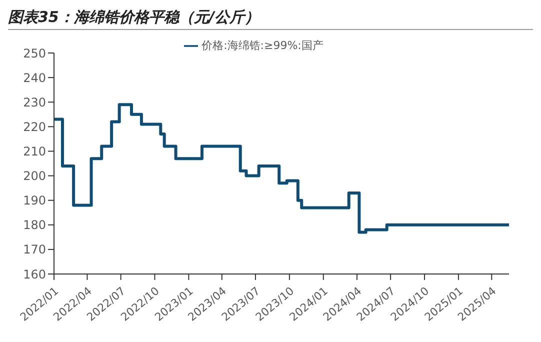 This screenshot has height=342, width=541. Describe the element at coordinates (34, 77) in the screenshot. I see `y-tick-label: 240` at that location.